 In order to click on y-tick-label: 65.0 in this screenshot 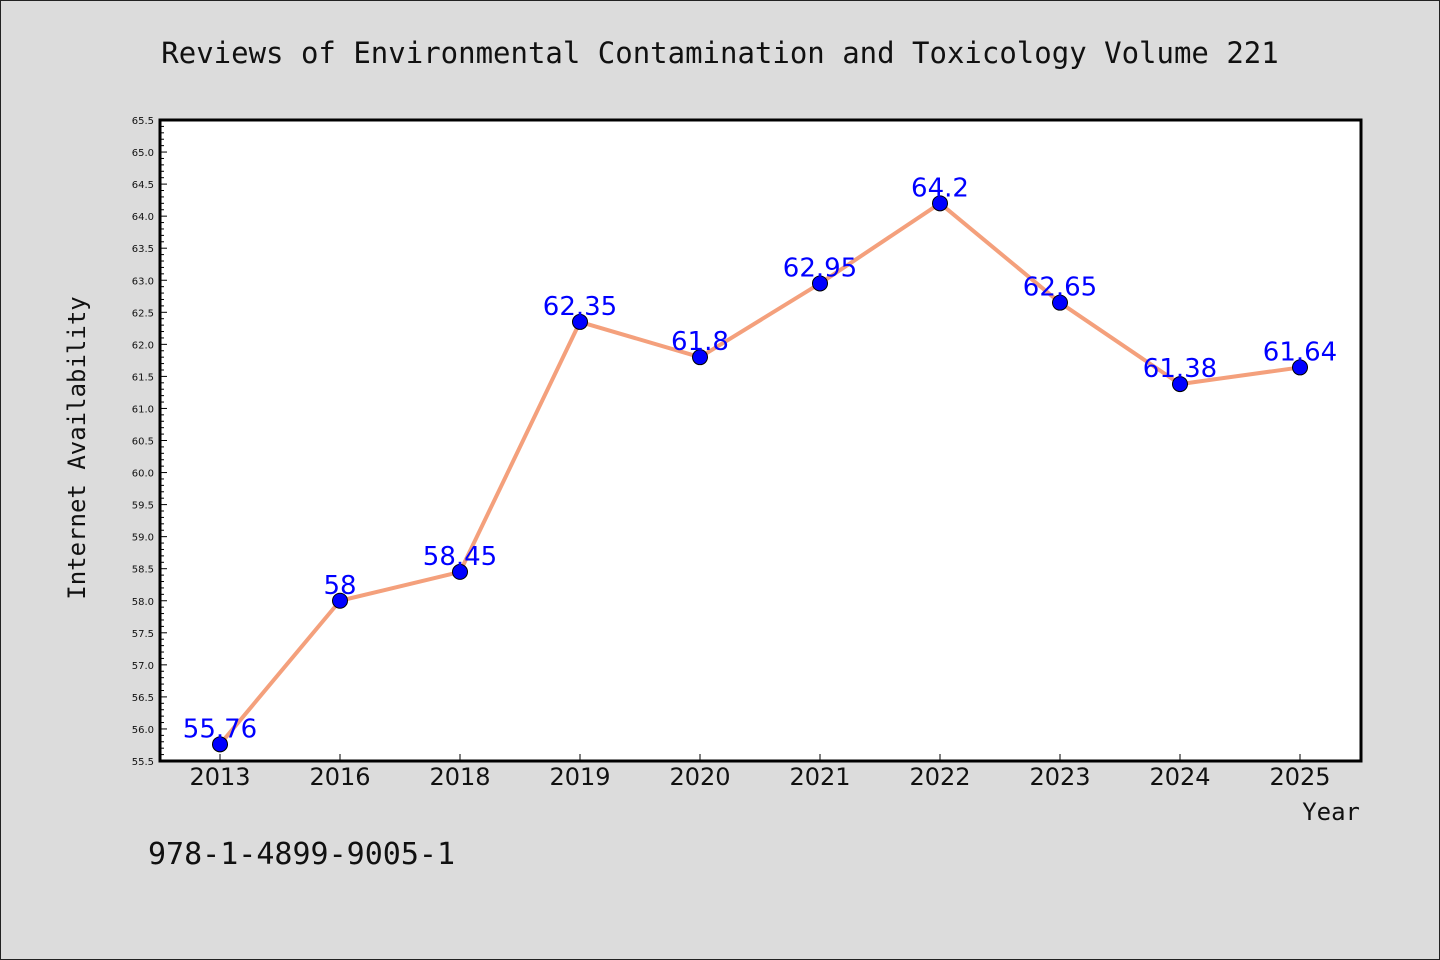, I will do `click(143, 153)`.